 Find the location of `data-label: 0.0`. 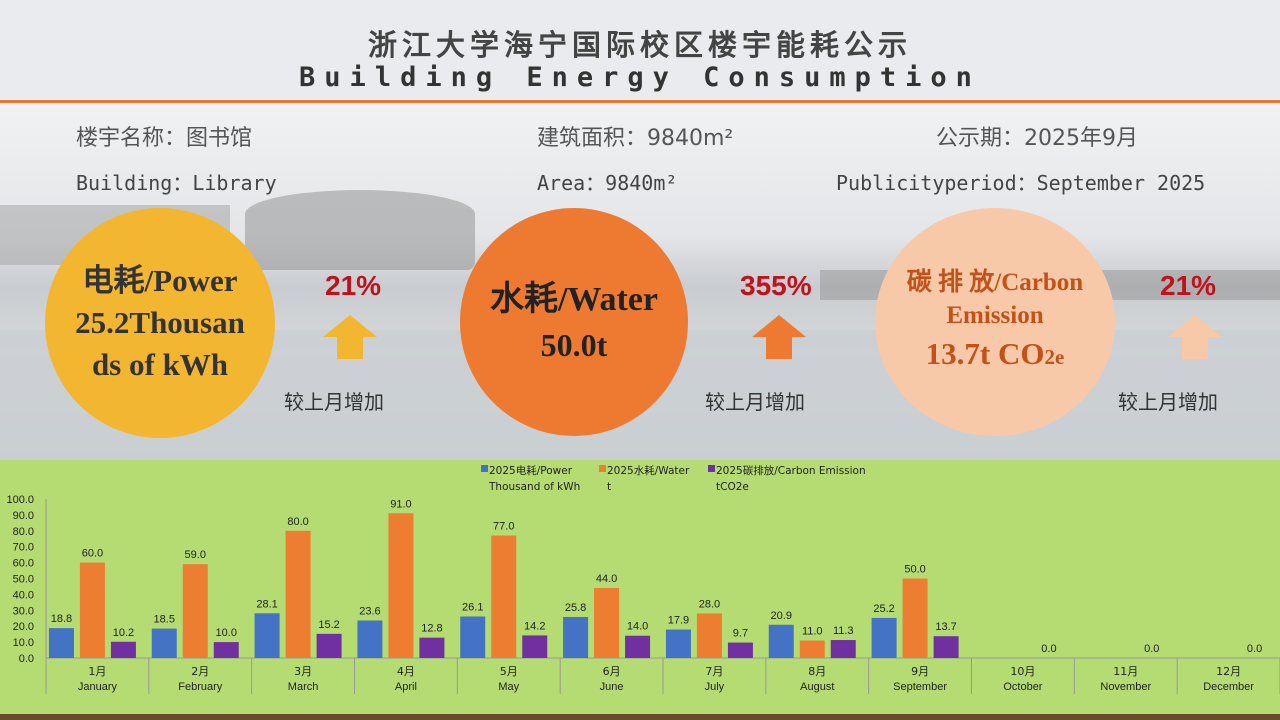

data-label: 0.0 is located at coordinates (1254, 649).